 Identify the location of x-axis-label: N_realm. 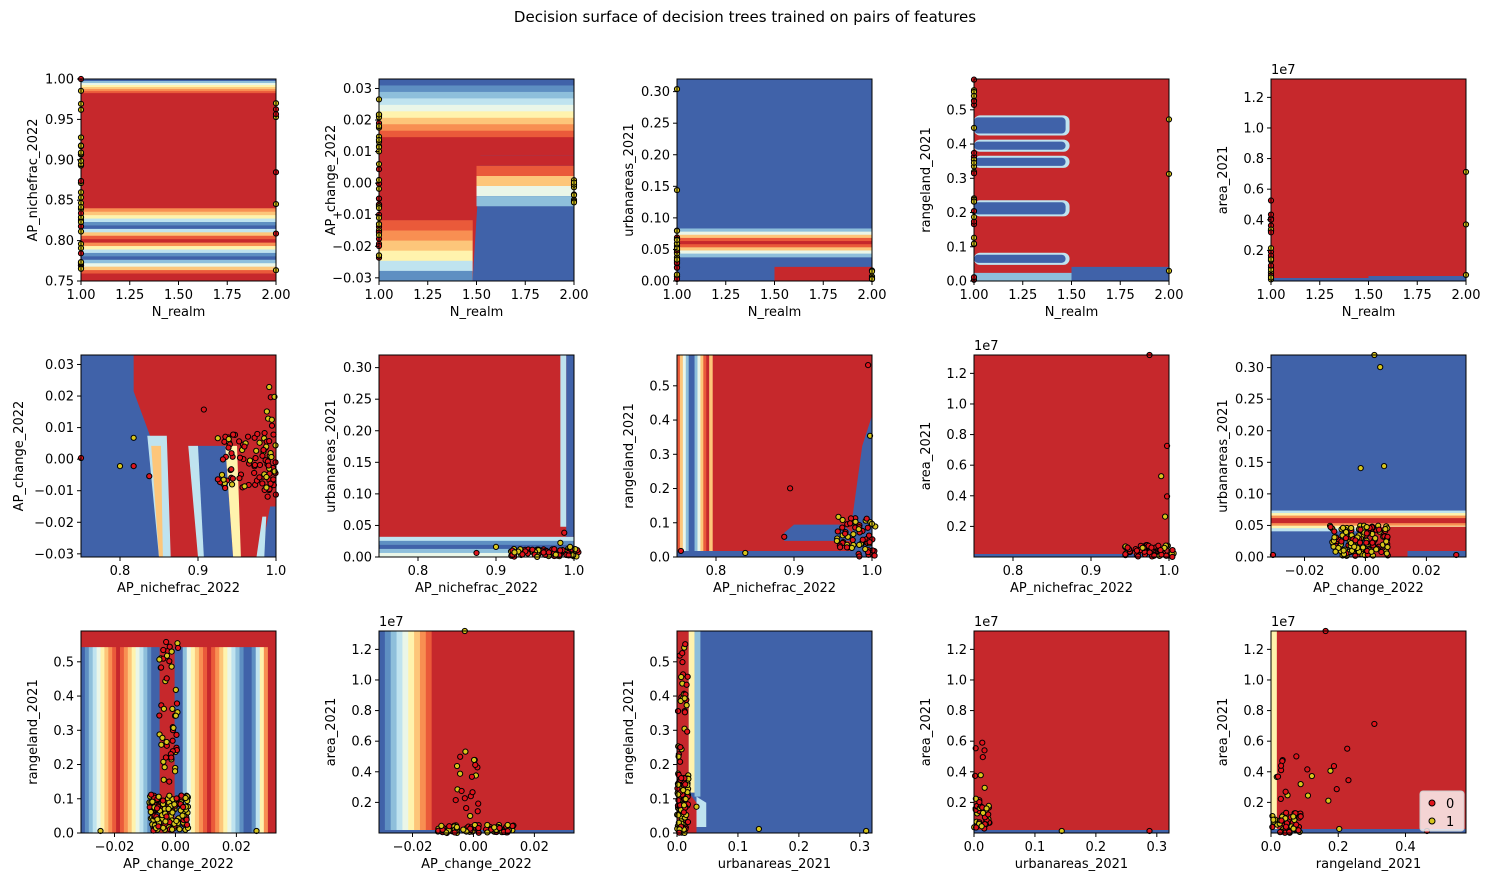
(179, 312).